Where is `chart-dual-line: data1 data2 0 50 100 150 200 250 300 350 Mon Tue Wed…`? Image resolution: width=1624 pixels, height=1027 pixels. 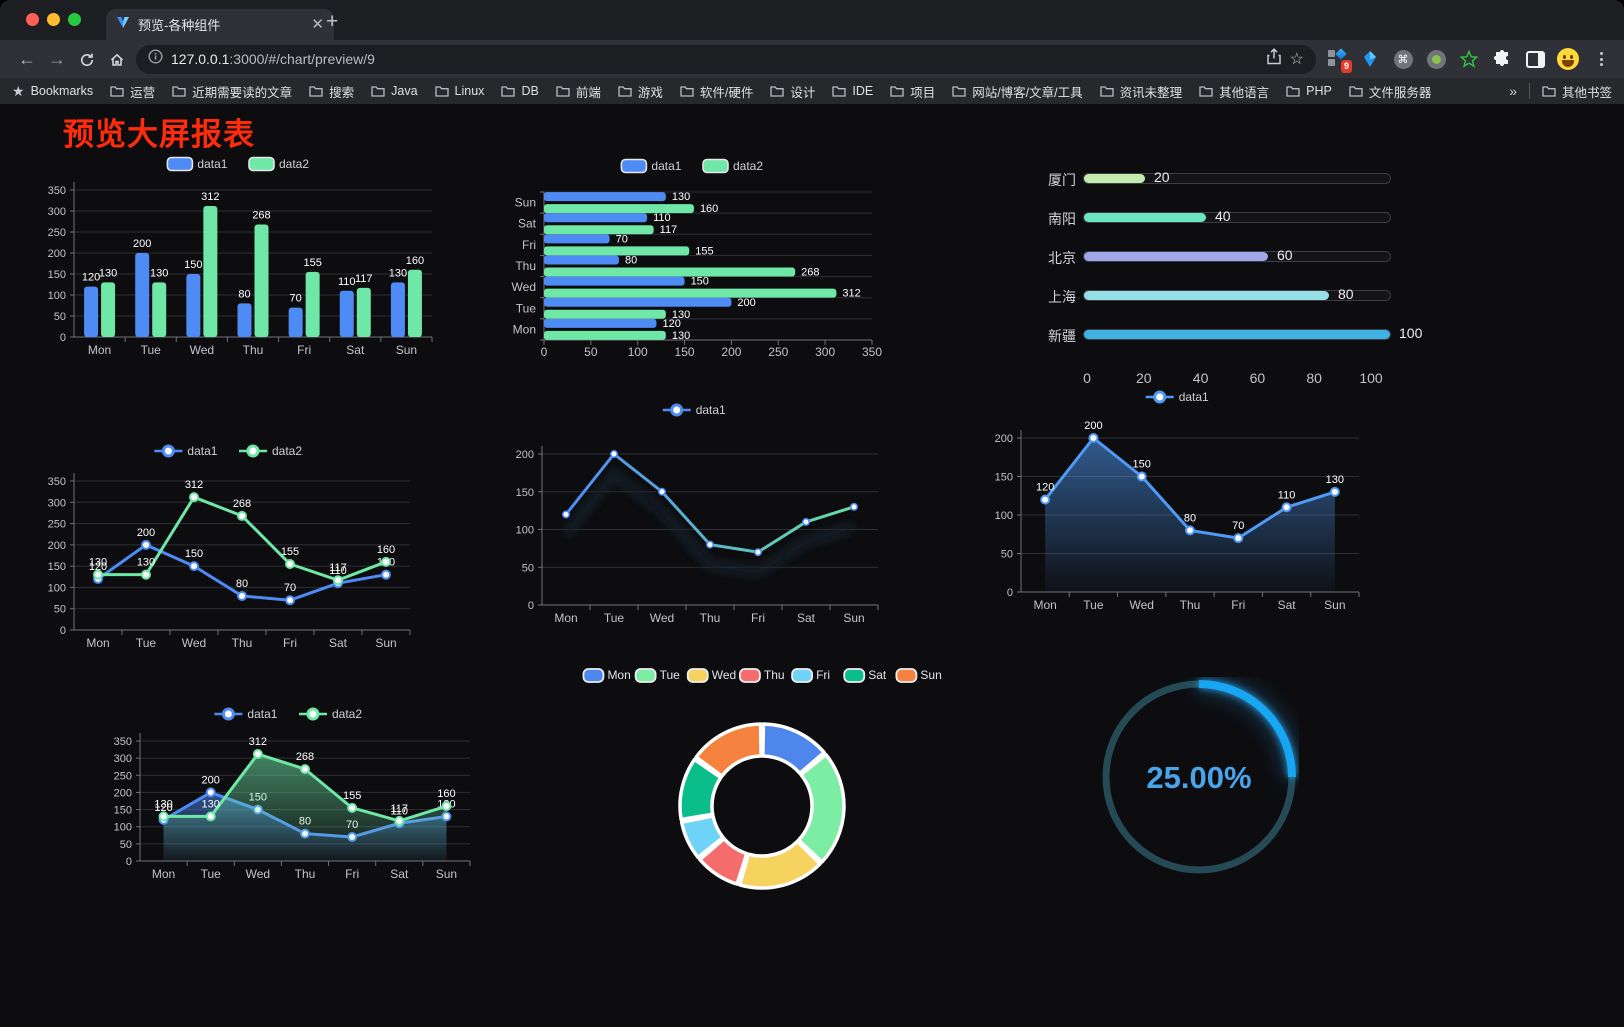
chart-dual-line: data1 data2 0 50 100 150 200 250 300 350 Mon Tue Wed… is located at coordinates (230, 544).